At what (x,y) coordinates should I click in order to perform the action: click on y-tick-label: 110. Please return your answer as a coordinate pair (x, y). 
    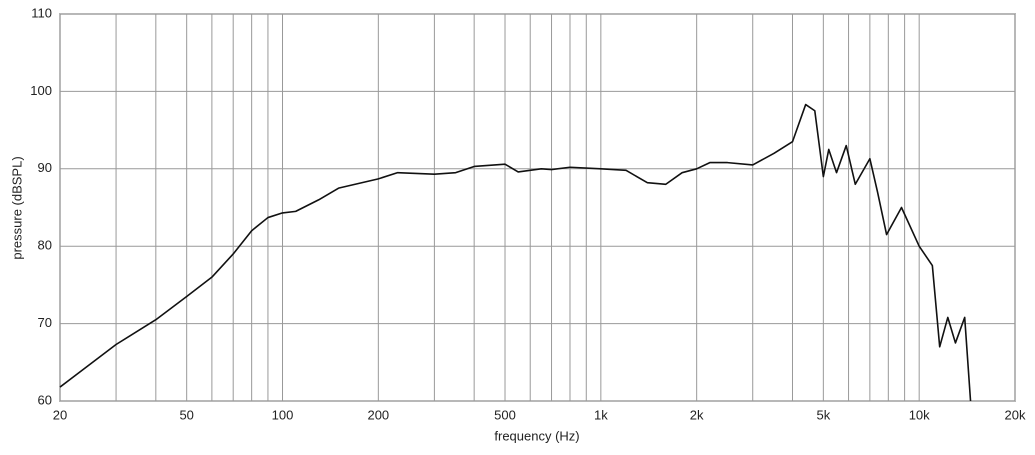
    Looking at the image, I should click on (41, 12).